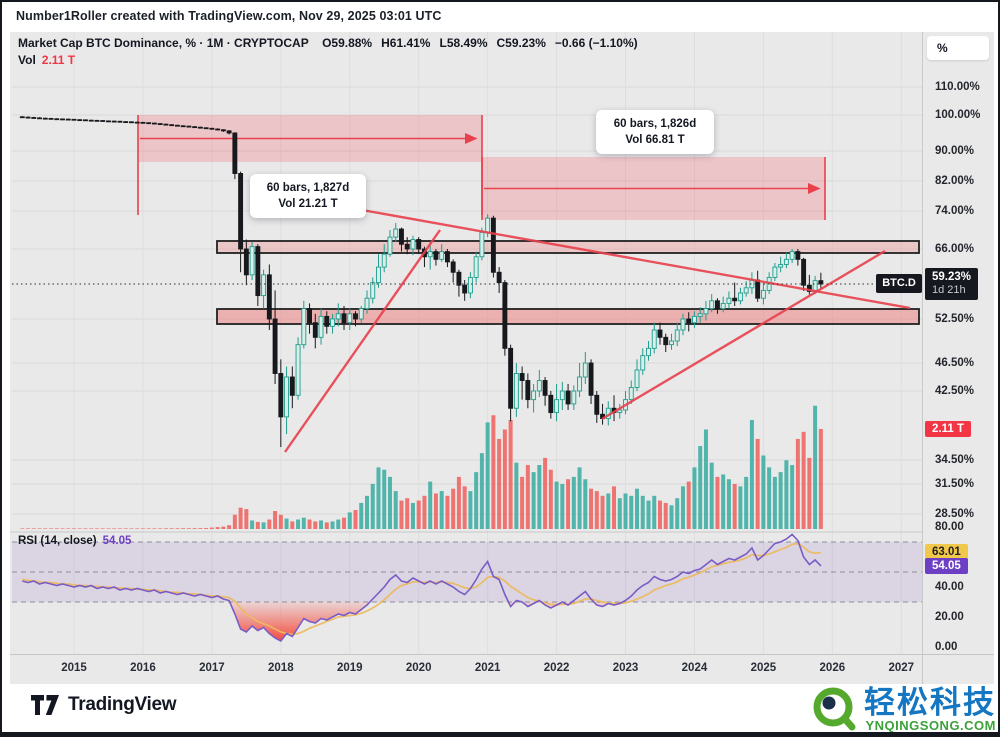 The image size is (1000, 737). What do you see at coordinates (955, 249) in the screenshot?
I see `price-tick-label: 66.00%` at bounding box center [955, 249].